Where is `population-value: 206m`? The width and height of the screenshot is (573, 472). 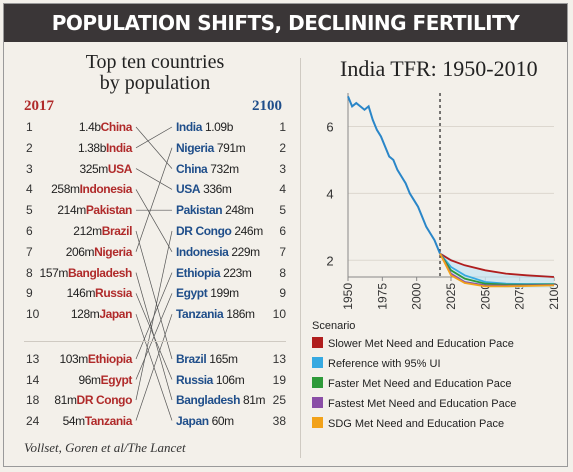 population-value: 206m is located at coordinates (80, 251).